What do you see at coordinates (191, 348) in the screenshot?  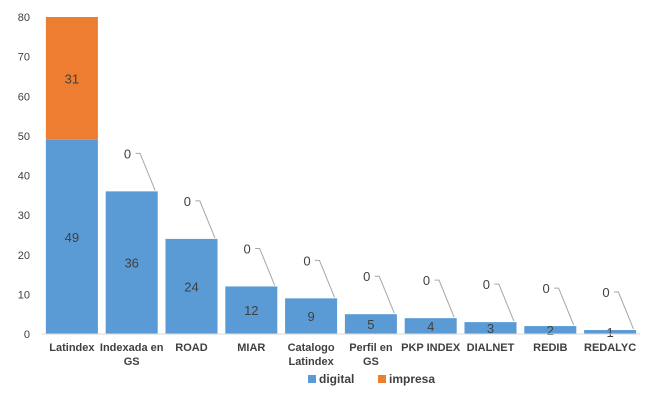 I see `x-category-label: ROAD` at bounding box center [191, 348].